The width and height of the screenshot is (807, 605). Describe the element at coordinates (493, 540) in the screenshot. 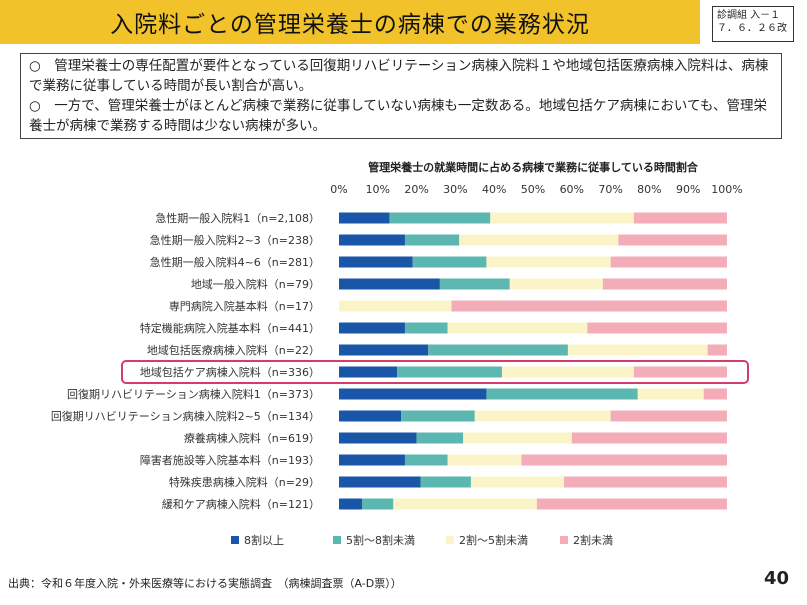

I see `legend-label: 2割～5割未満` at that location.